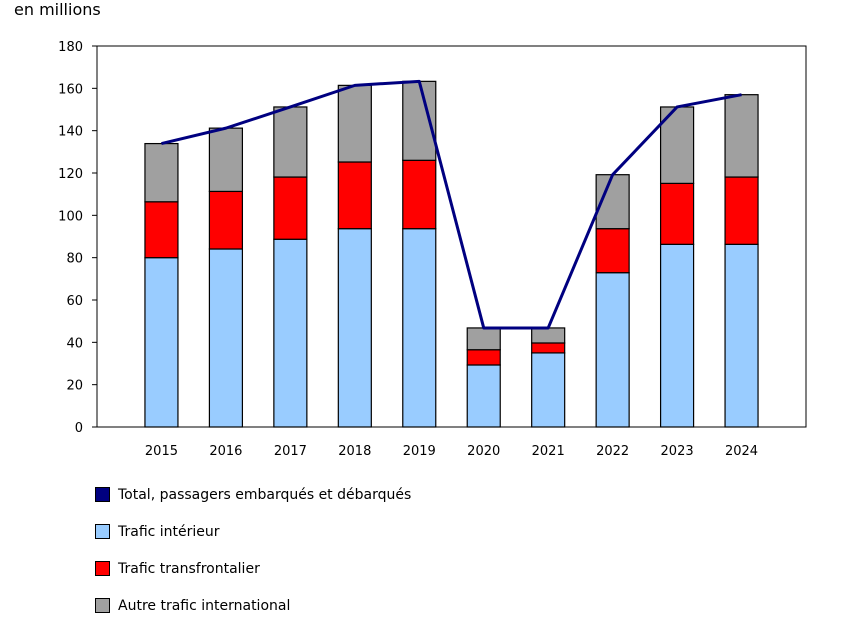 The height and width of the screenshot is (624, 842). I want to click on bar-autre-trafic-international-2020, so click(483, 339).